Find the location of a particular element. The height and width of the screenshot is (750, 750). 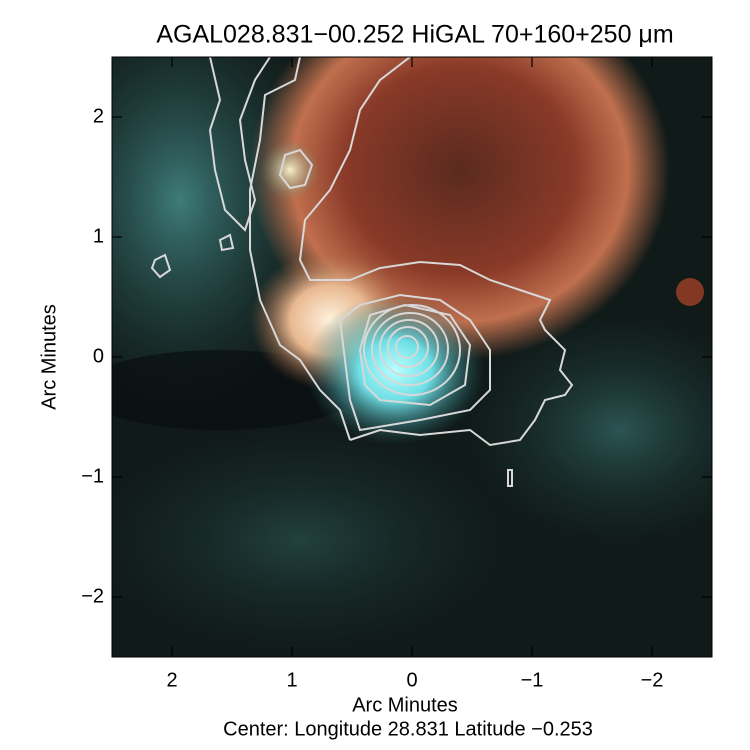

x-tick-label: 0 is located at coordinates (411, 680).